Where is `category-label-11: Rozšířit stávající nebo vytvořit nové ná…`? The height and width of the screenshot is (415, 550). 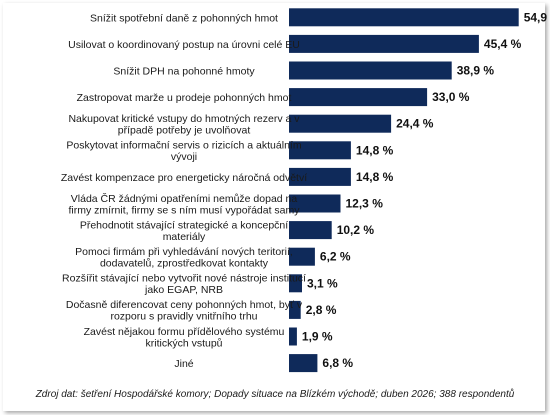
category-label-11: Rozšířit stávající nebo vytvořit nové ná… is located at coordinates (184, 285).